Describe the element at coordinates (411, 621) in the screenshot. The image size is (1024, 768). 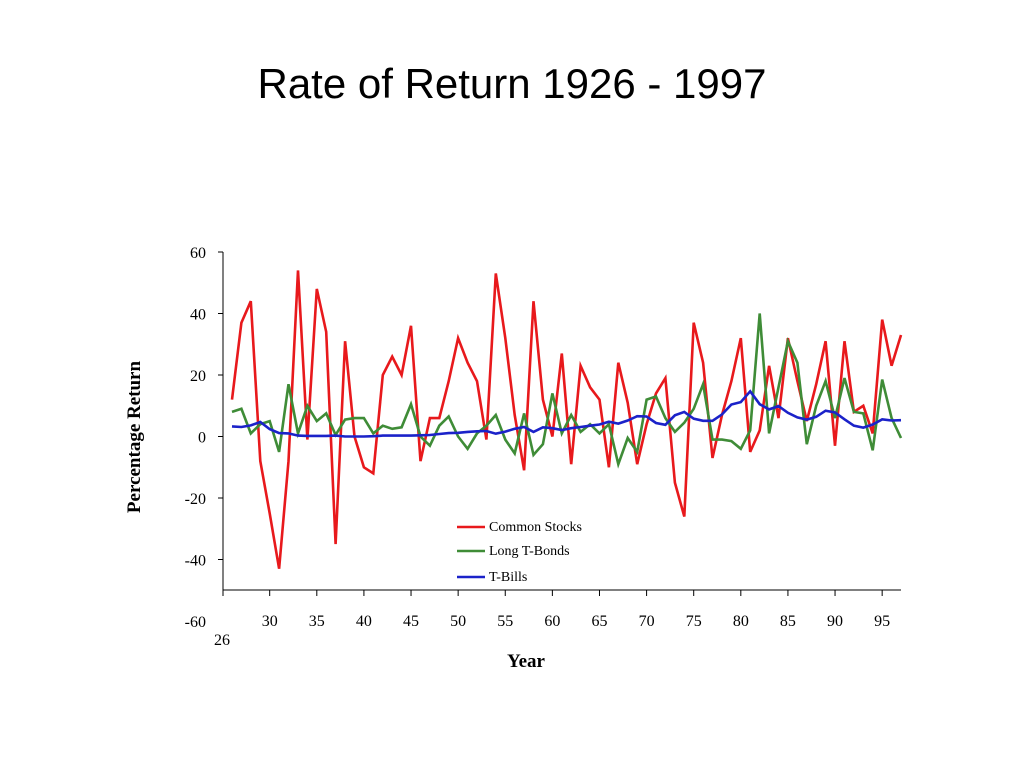
I see `x-tick-label: 45` at that location.